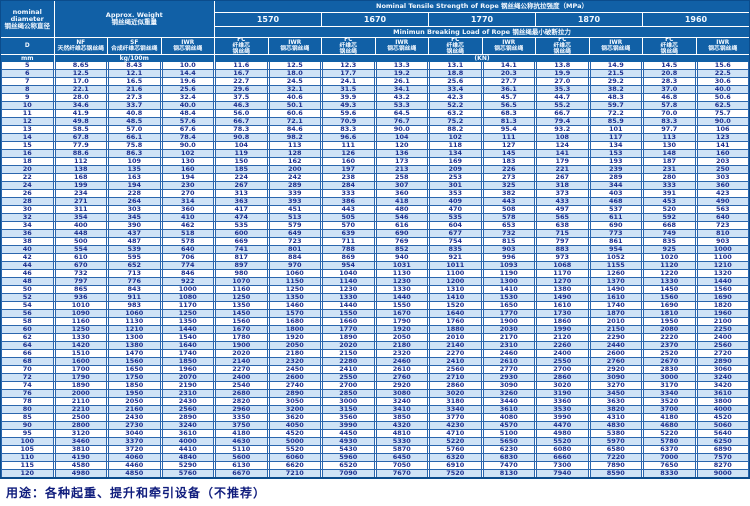 This screenshot has height=506, width=750. What do you see at coordinates (722, 297) in the screenshot?
I see `cell: 1690` at bounding box center [722, 297].